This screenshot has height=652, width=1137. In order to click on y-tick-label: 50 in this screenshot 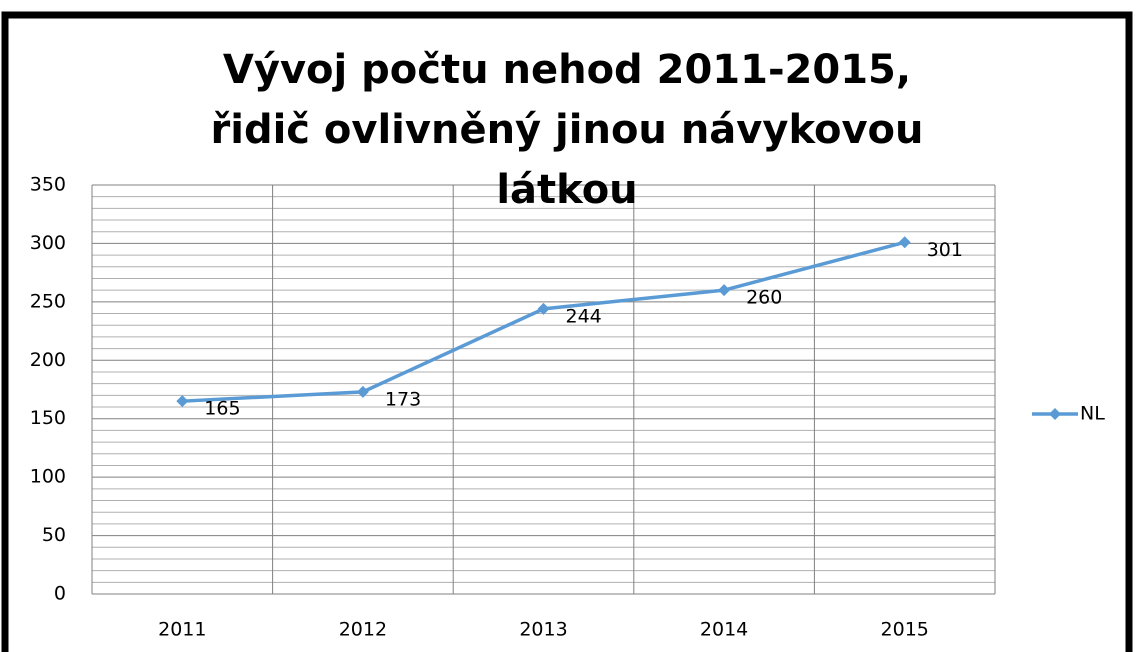, I will do `click(54, 535)`.